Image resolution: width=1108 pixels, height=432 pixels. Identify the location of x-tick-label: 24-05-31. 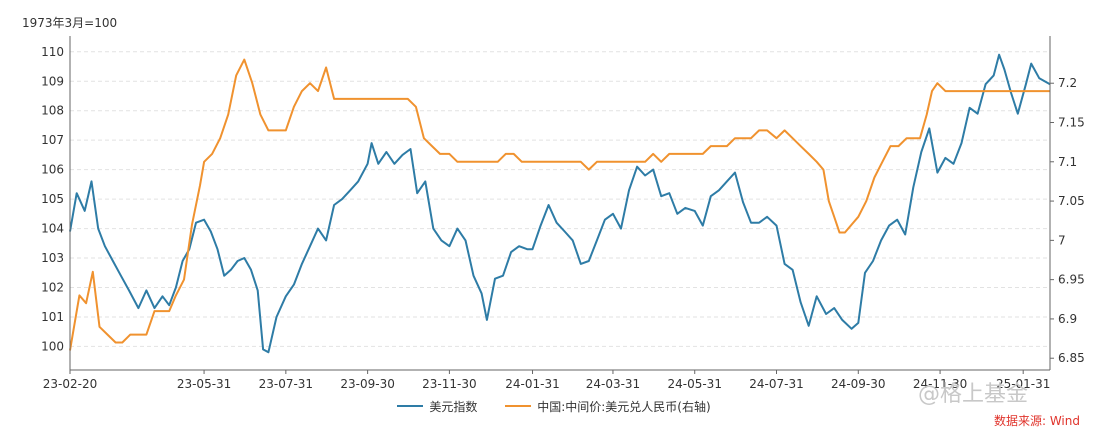
(694, 384).